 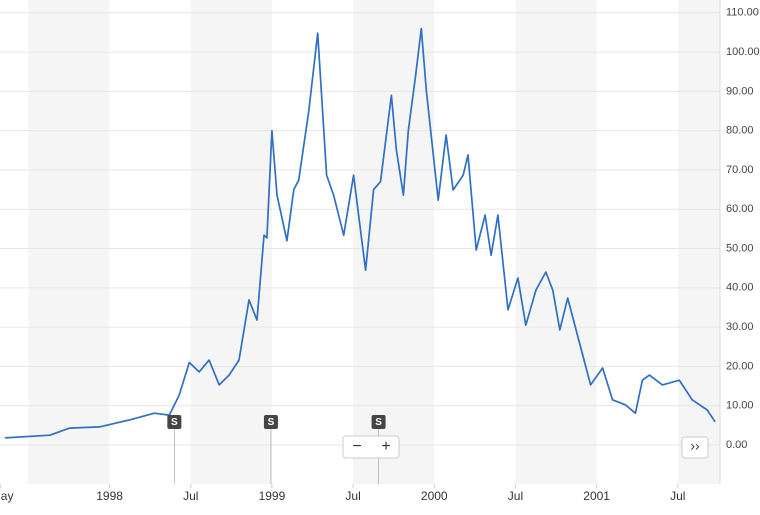 I want to click on x-tick-label: ay, so click(x=7, y=496).